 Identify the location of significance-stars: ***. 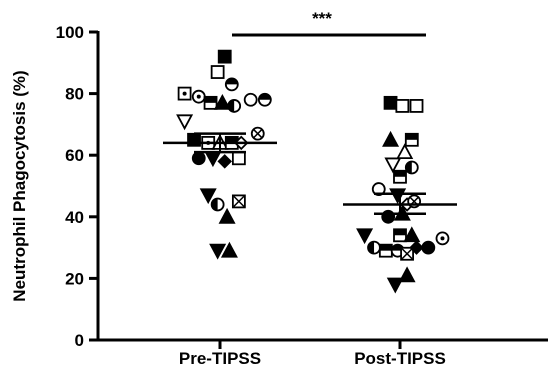
(322, 18).